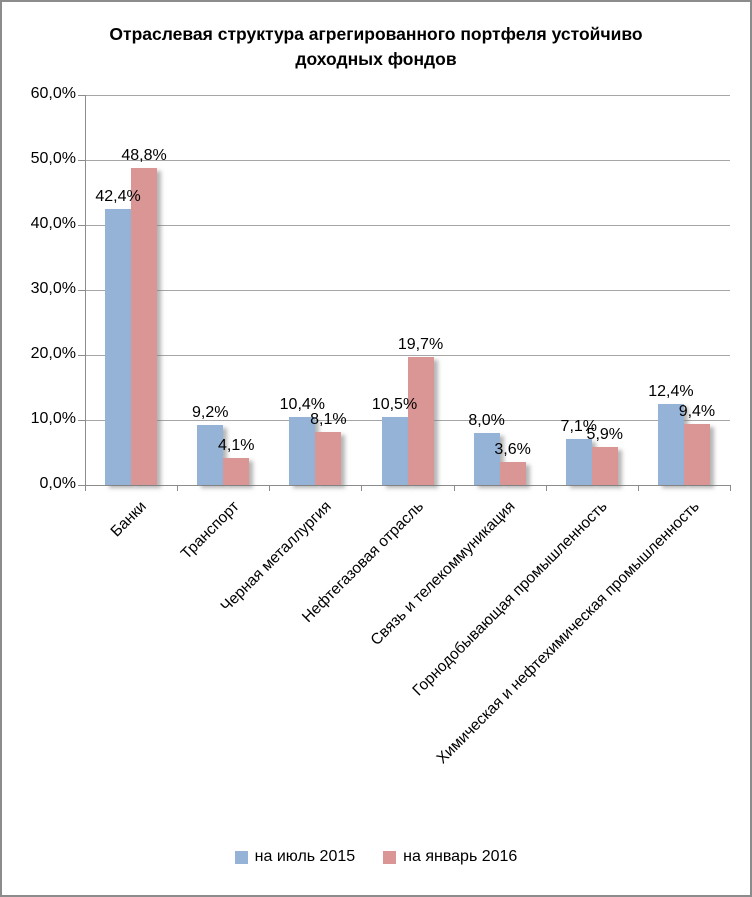 Image resolution: width=752 pixels, height=897 pixels. What do you see at coordinates (241, 857) in the screenshot?
I see `legend-swatch-july-2015-icon` at bounding box center [241, 857].